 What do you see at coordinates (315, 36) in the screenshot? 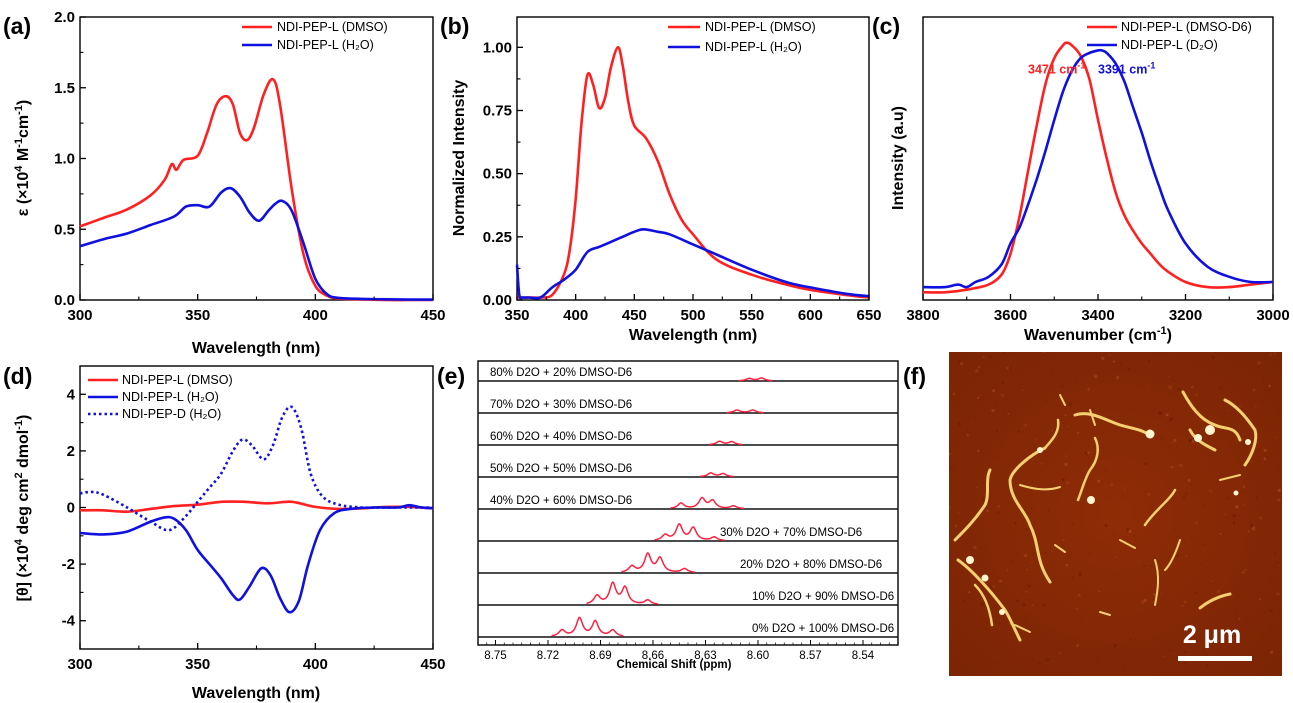
I see `panel-a-legend: NDI-PEP-L (DMSO) NDI-PEP-L (H₂O)` at bounding box center [315, 36].